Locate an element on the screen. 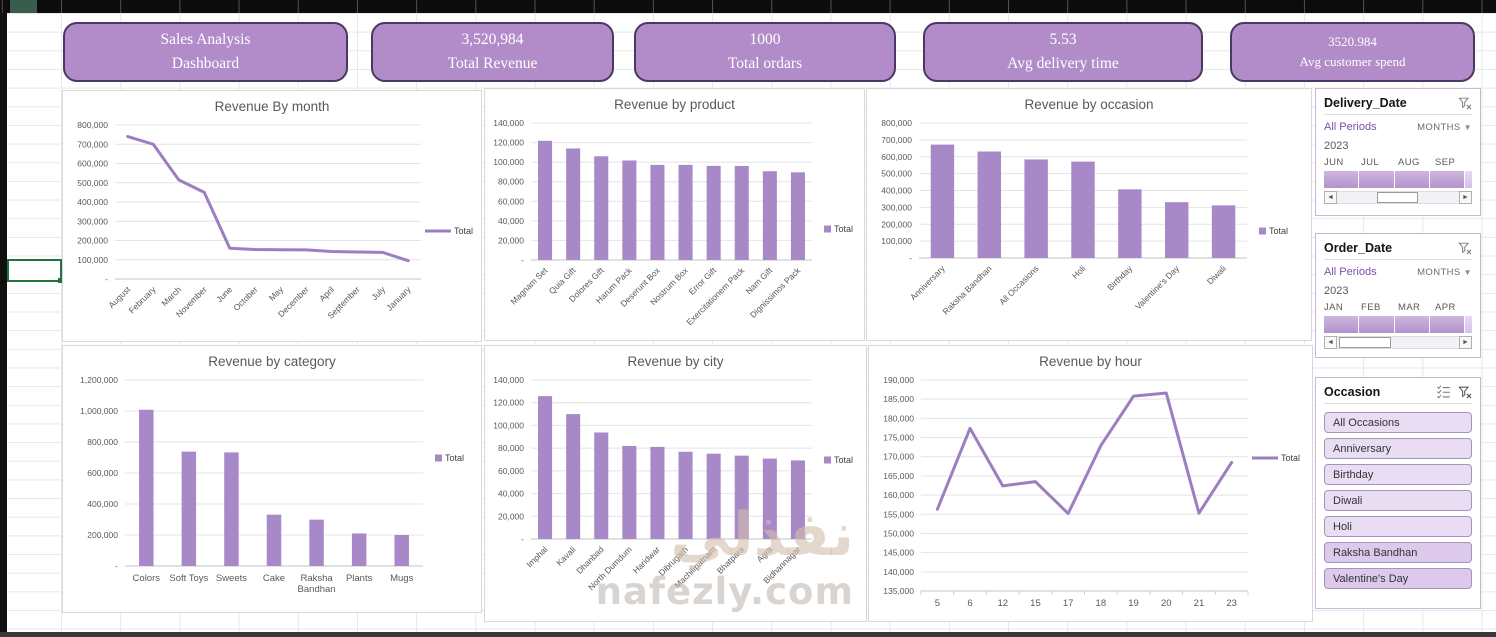 The width and height of the screenshot is (1496, 637). kpi-total-revenue: 3,520,984 Total Revenue is located at coordinates (492, 52).